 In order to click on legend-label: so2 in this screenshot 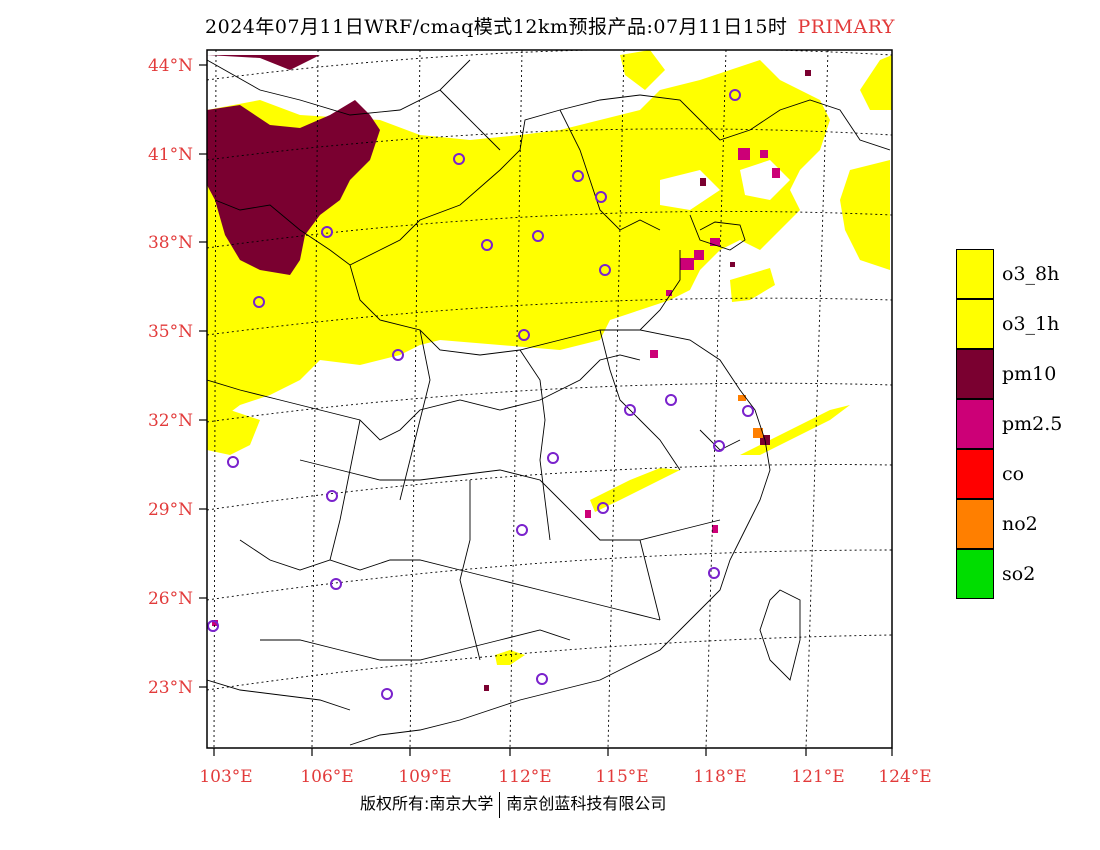, I will do `click(1019, 574)`.